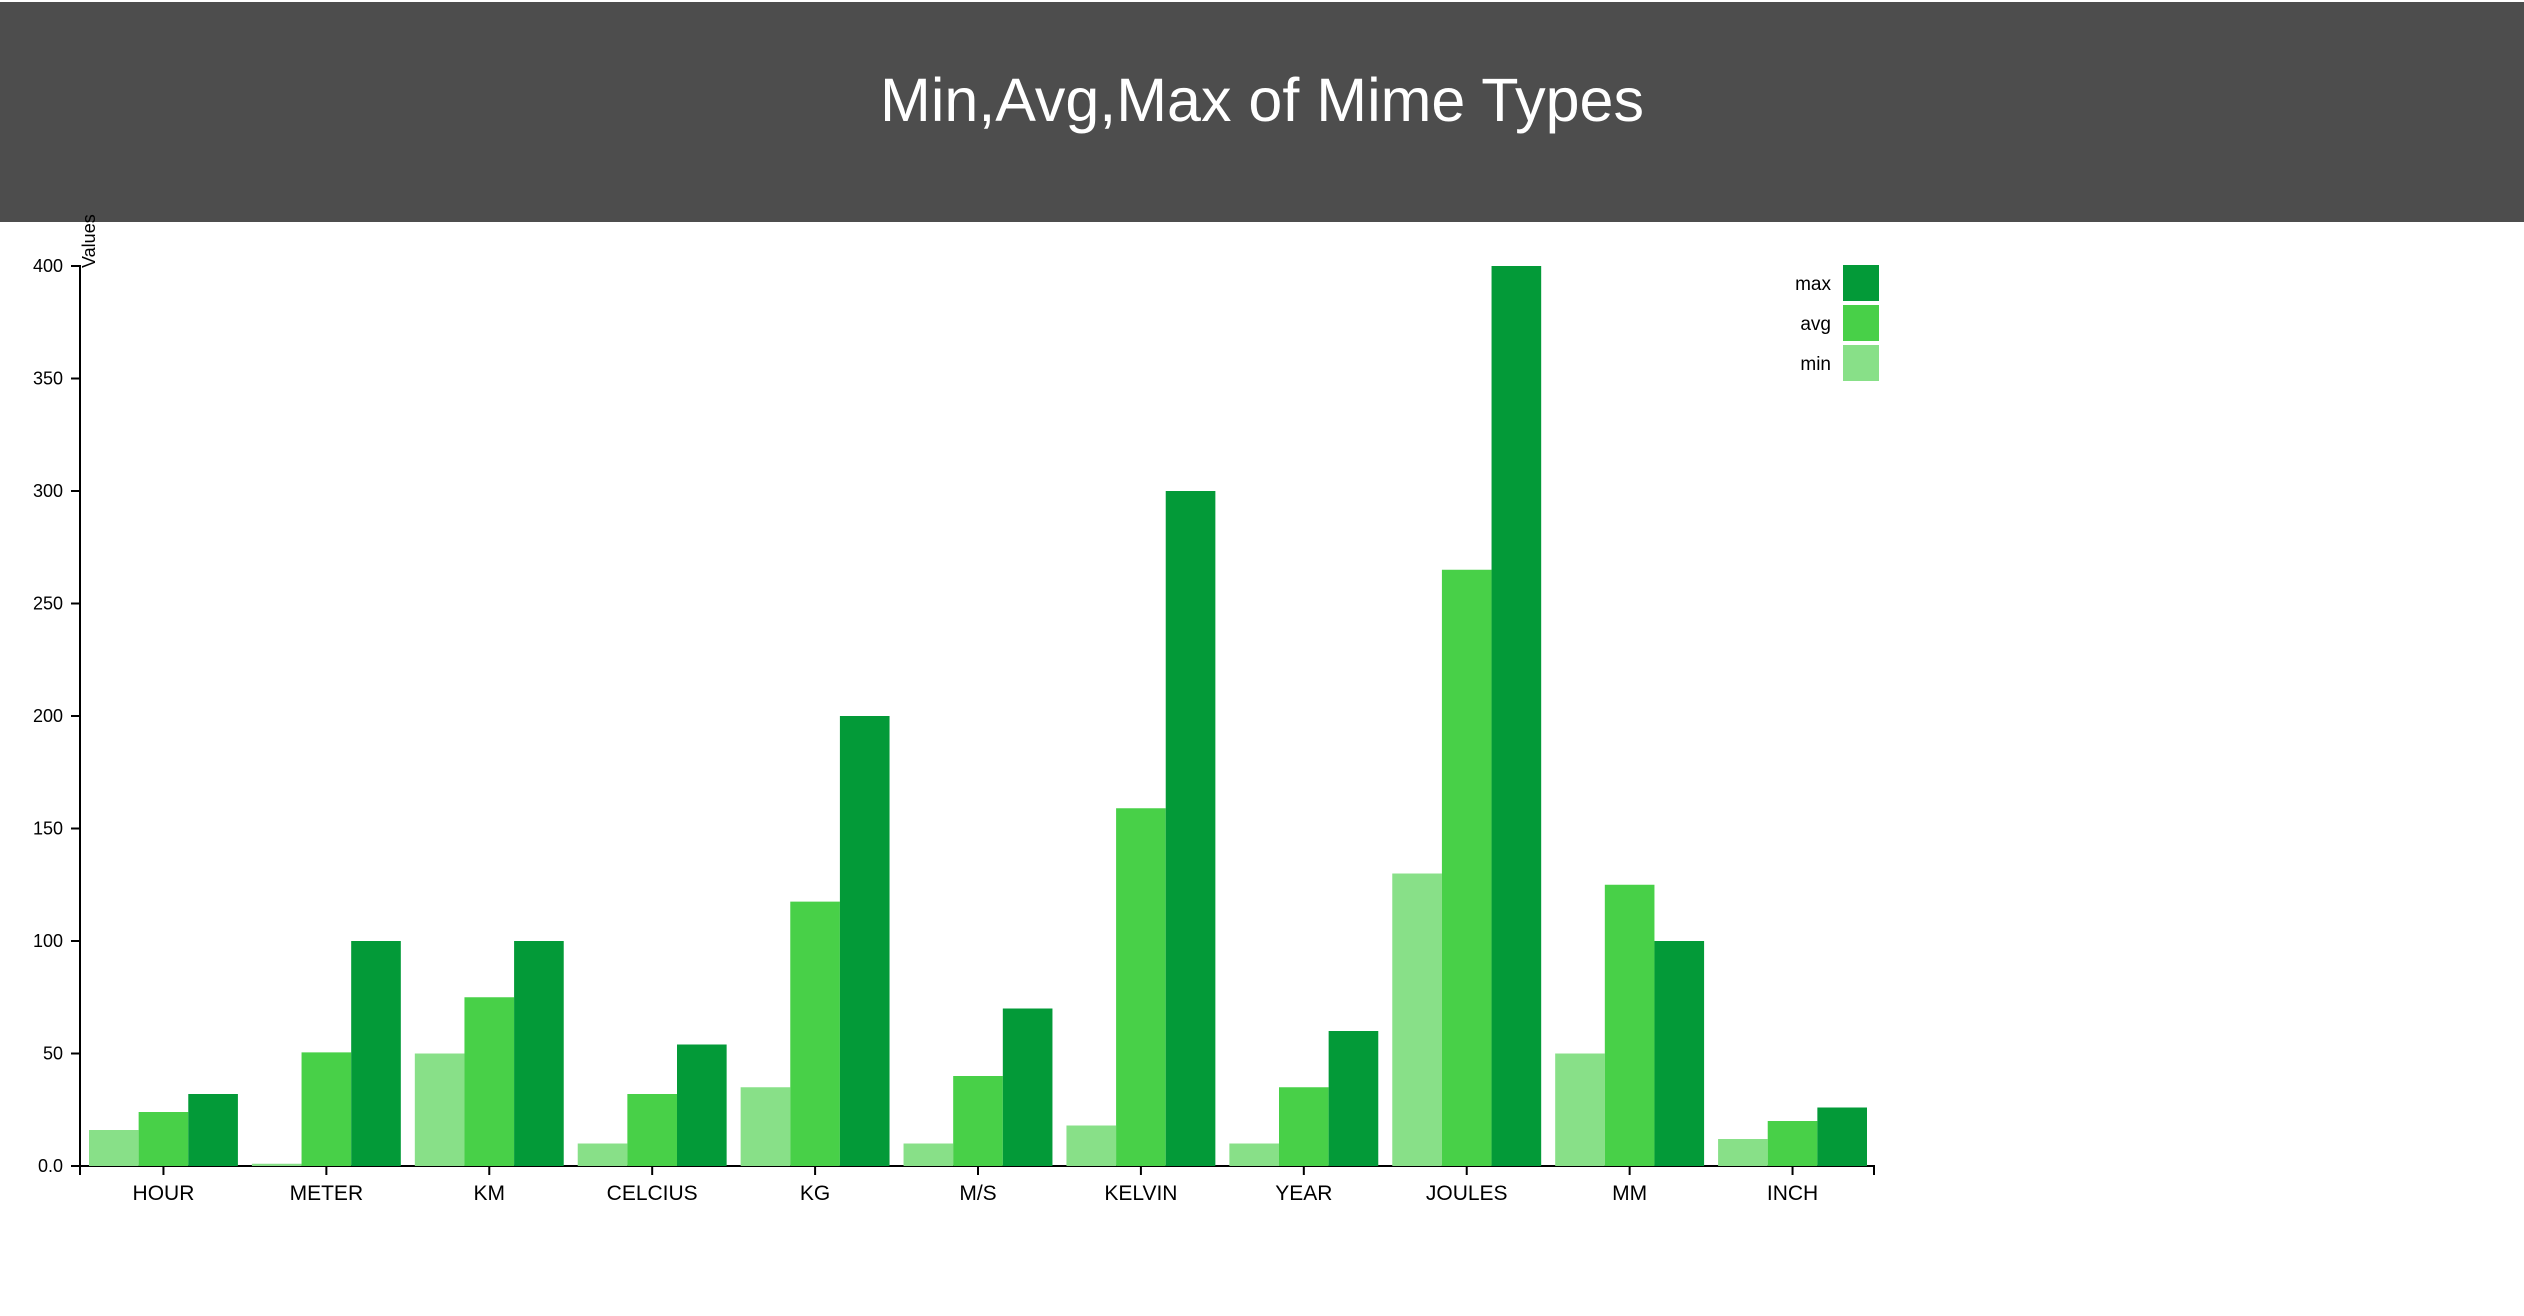 This screenshot has height=1316, width=2524. What do you see at coordinates (326, 1109) in the screenshot?
I see `bar-avg-meter` at bounding box center [326, 1109].